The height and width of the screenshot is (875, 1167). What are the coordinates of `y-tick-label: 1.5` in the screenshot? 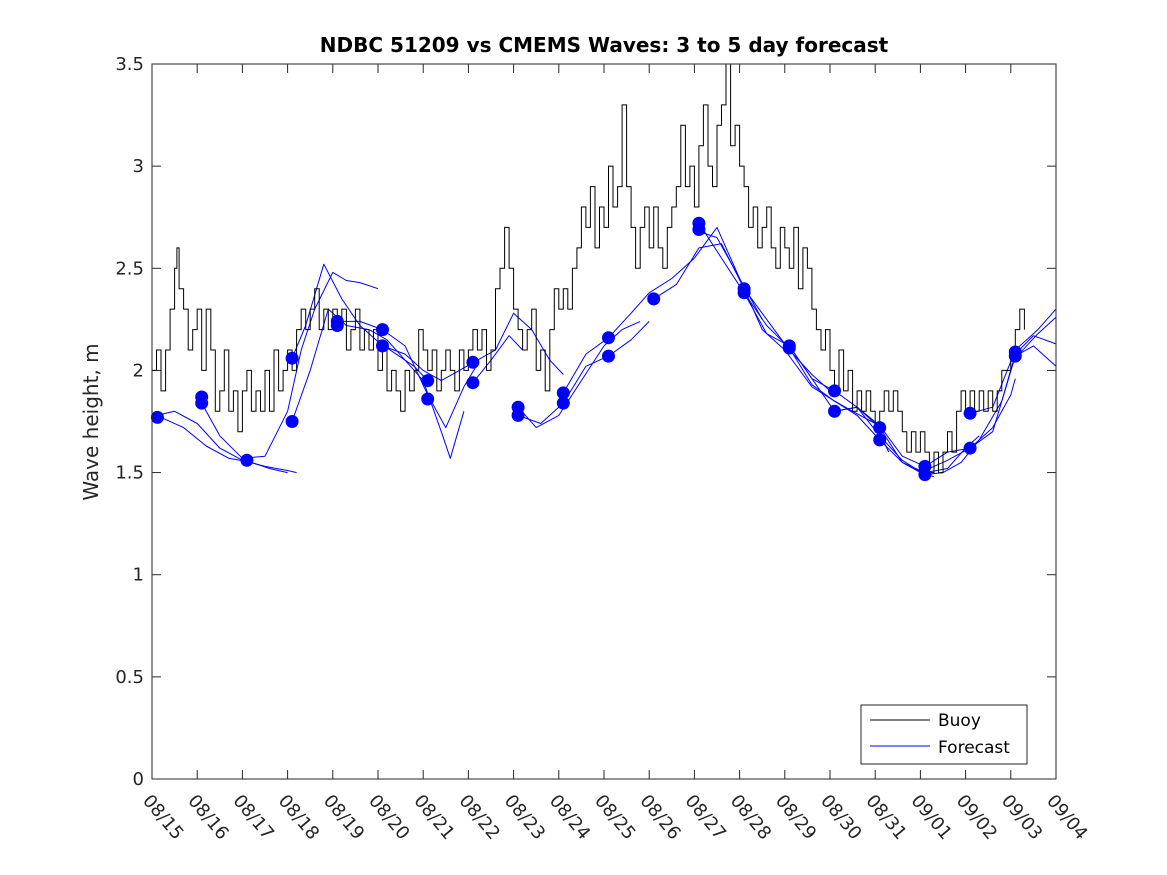 It's located at (129, 473).